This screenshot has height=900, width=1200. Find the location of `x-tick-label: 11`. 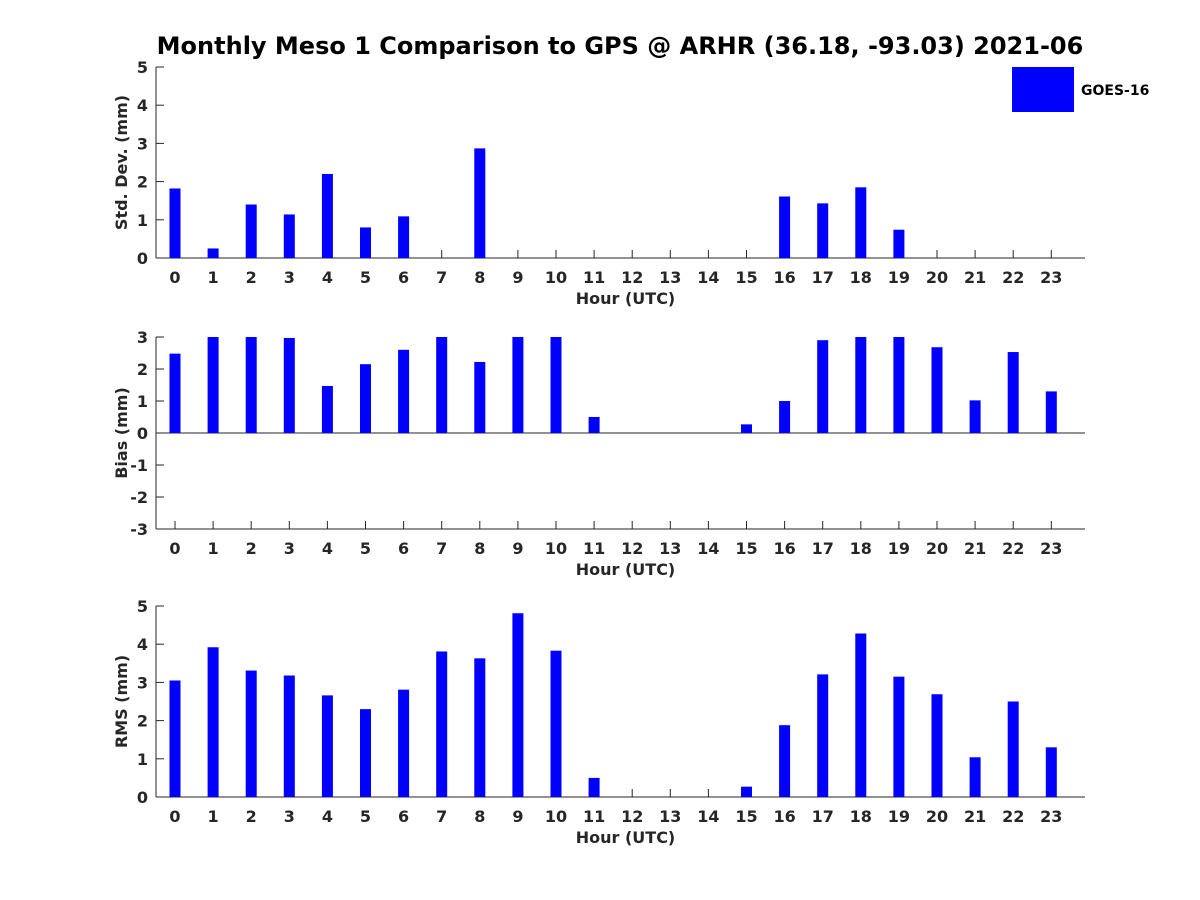

x-tick-label: 11 is located at coordinates (594, 277).